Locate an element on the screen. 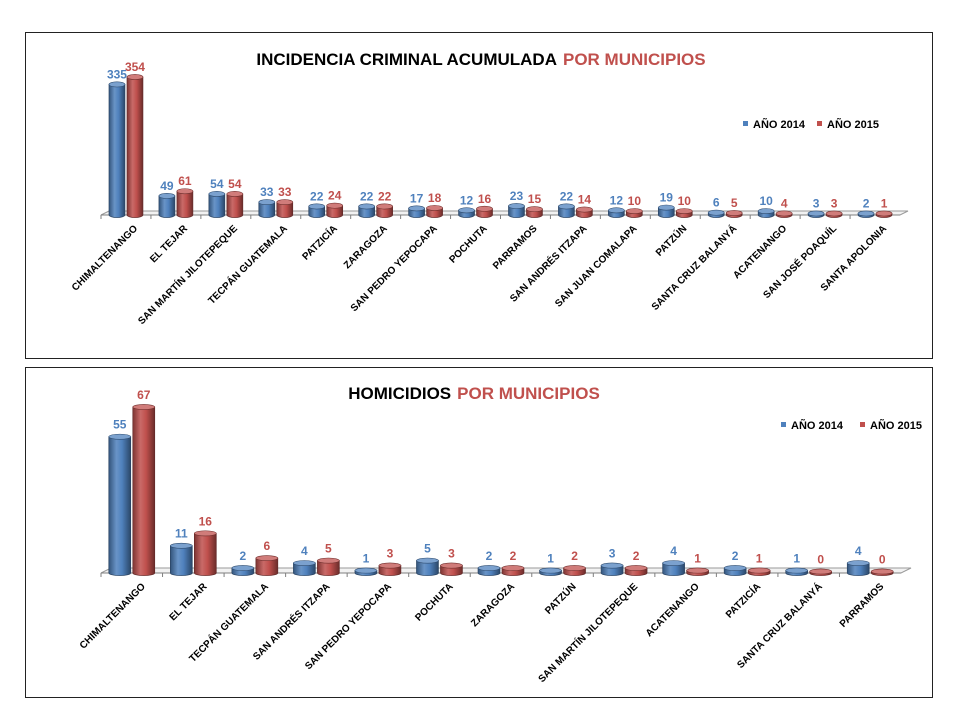 The height and width of the screenshot is (720, 960). legend-swatch-2014 is located at coordinates (745, 123).